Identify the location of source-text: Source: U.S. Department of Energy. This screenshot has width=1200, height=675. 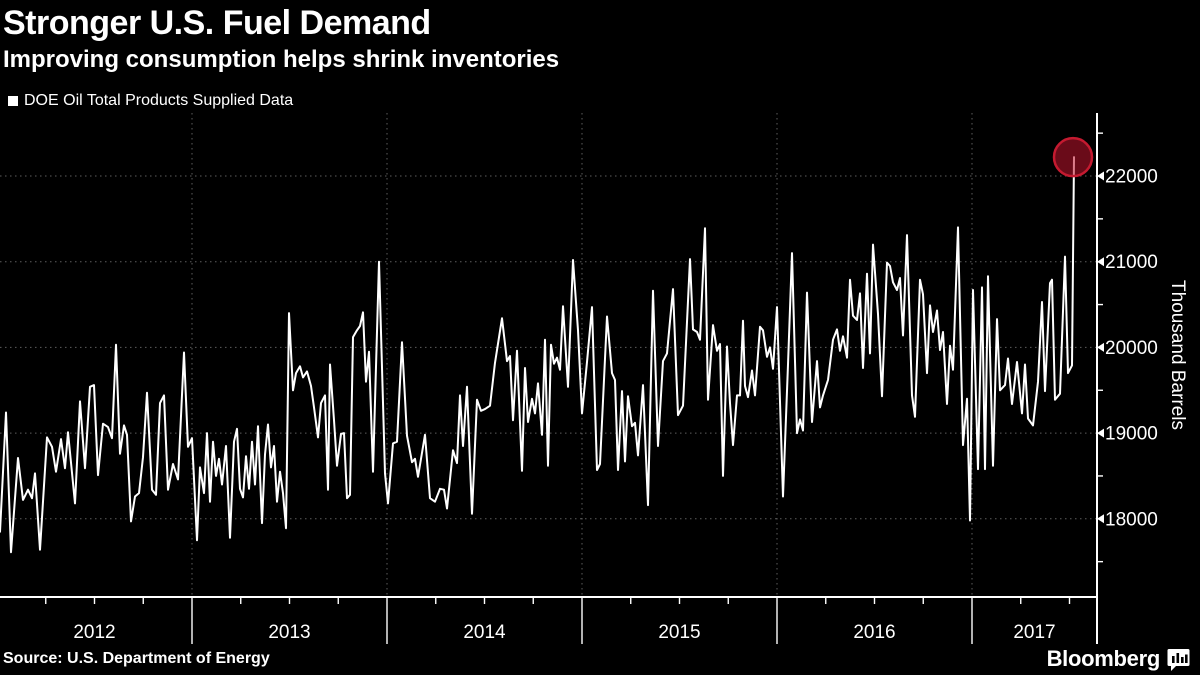
(136, 658).